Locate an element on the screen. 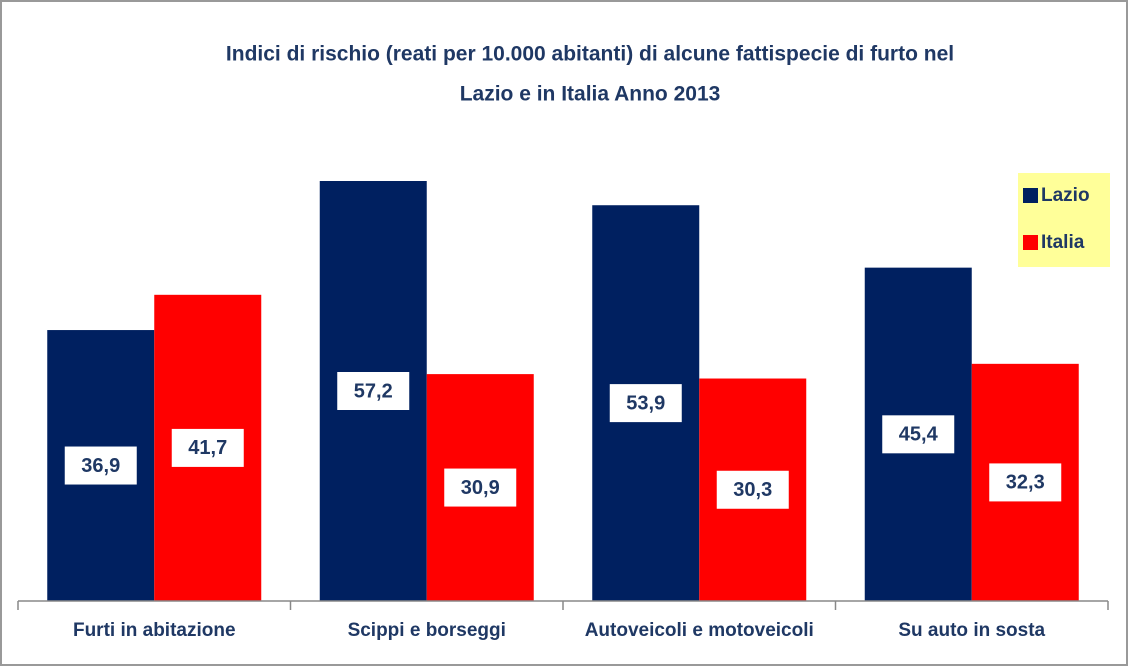  value-label: 57,2 is located at coordinates (373, 391).